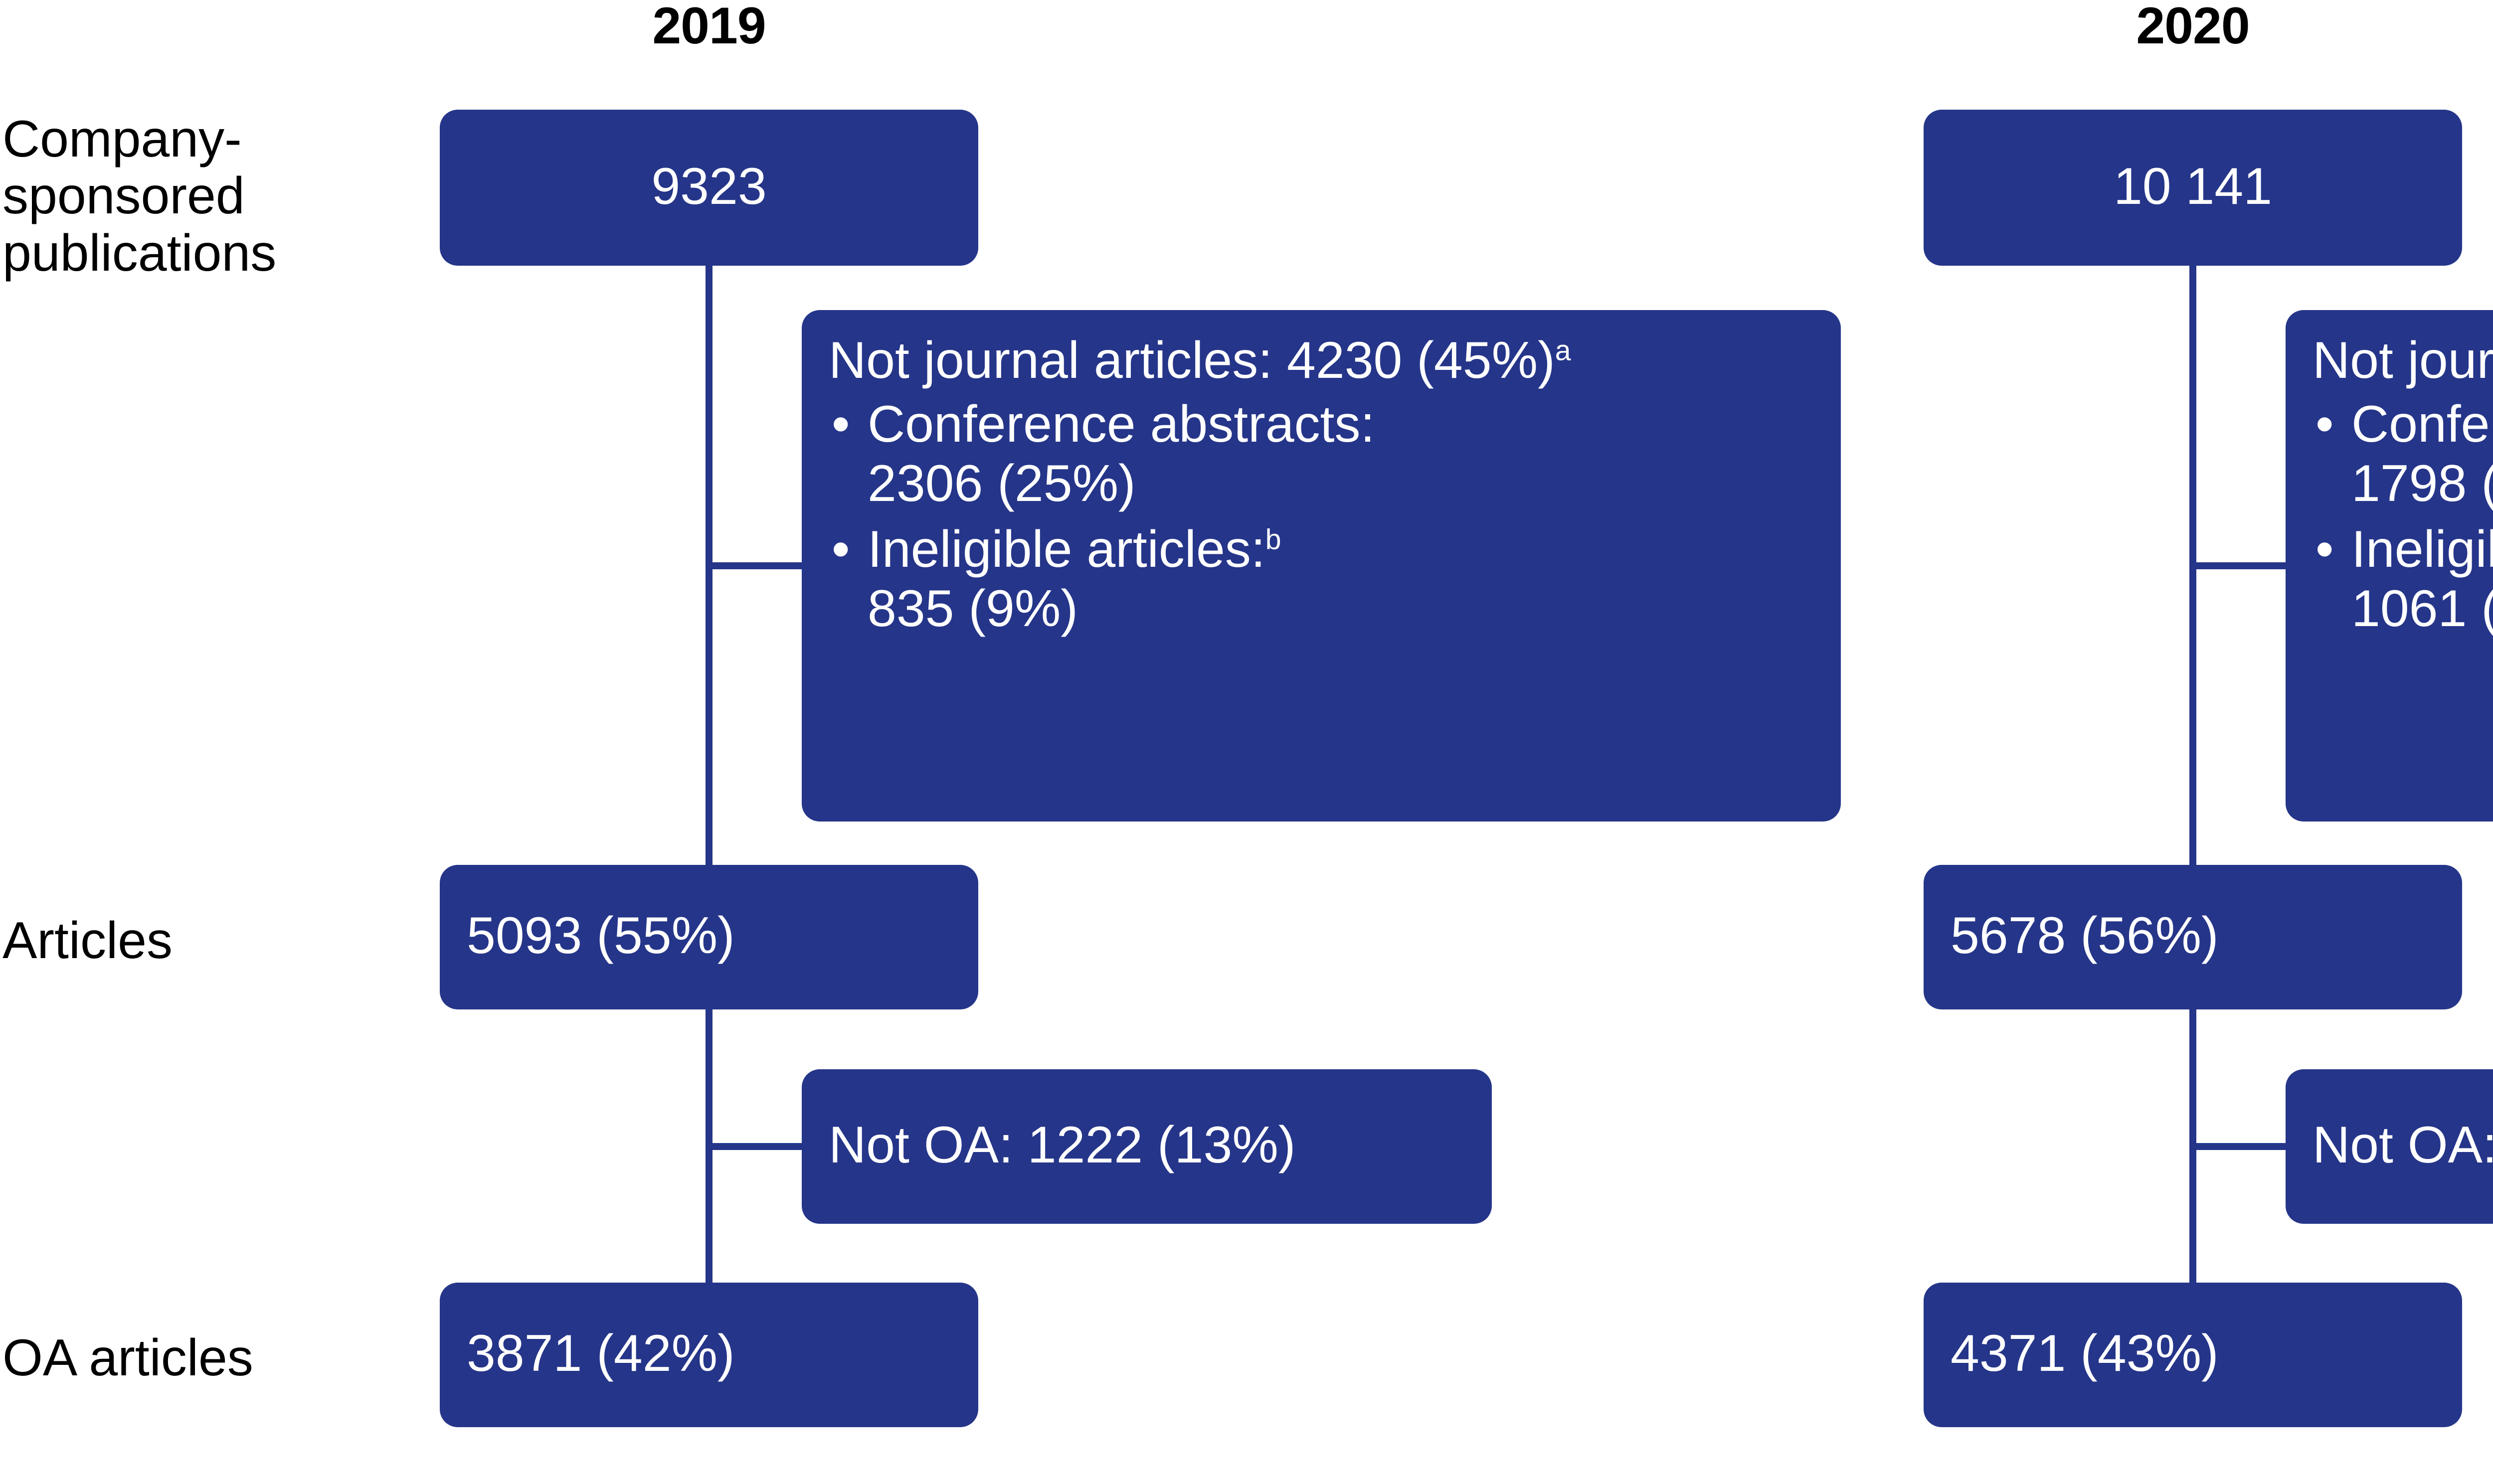  I want to click on node-not-oa-2020: Not OA: 1307 (13%), so click(2389, 1146).